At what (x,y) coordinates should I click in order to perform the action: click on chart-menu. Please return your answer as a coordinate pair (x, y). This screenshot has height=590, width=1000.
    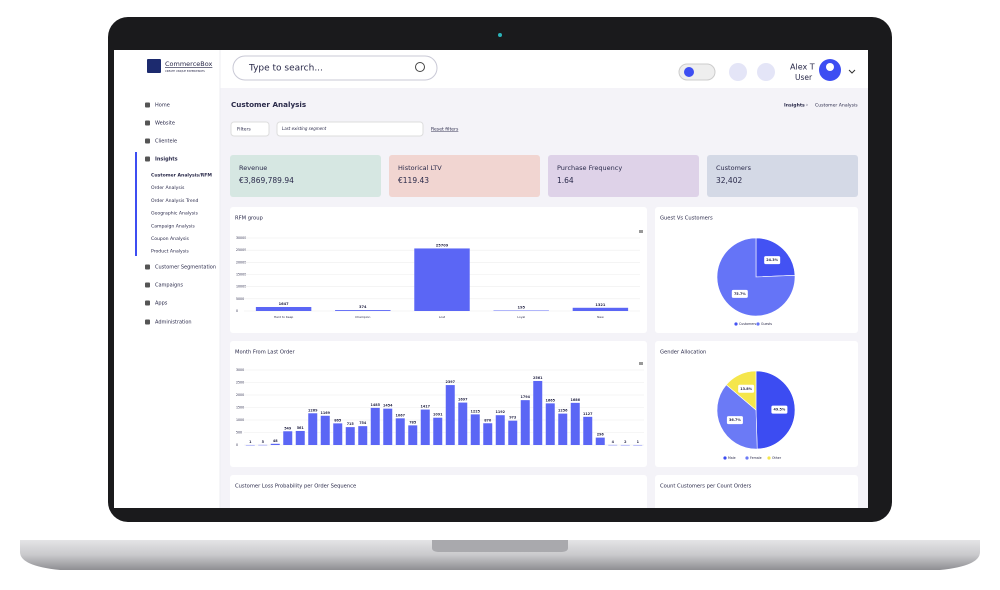
    Looking at the image, I should click on (641, 363).